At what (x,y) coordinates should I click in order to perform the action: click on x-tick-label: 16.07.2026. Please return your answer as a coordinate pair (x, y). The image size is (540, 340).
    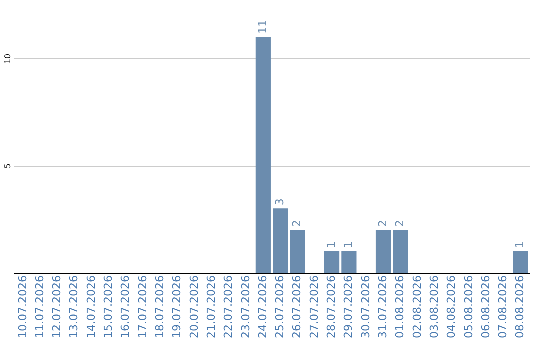
    Looking at the image, I should click on (125, 307).